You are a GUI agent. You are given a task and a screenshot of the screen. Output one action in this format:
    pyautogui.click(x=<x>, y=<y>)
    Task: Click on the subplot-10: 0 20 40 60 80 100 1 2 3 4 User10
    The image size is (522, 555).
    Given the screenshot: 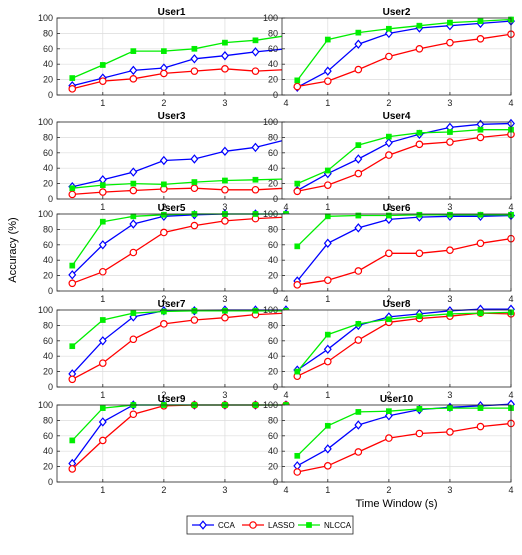 What is the action you would take?
    pyautogui.click(x=389, y=444)
    